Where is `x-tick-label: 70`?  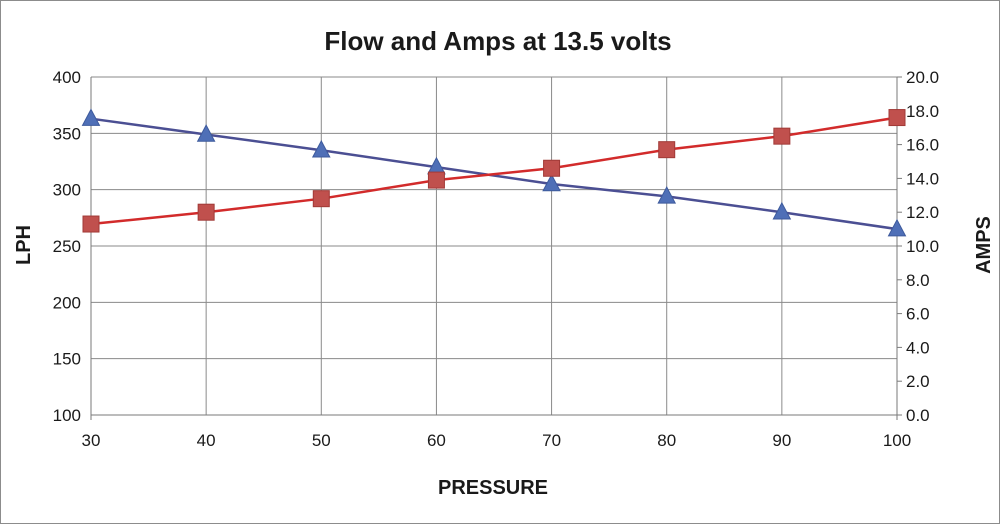
x-tick-label: 70 is located at coordinates (551, 440).